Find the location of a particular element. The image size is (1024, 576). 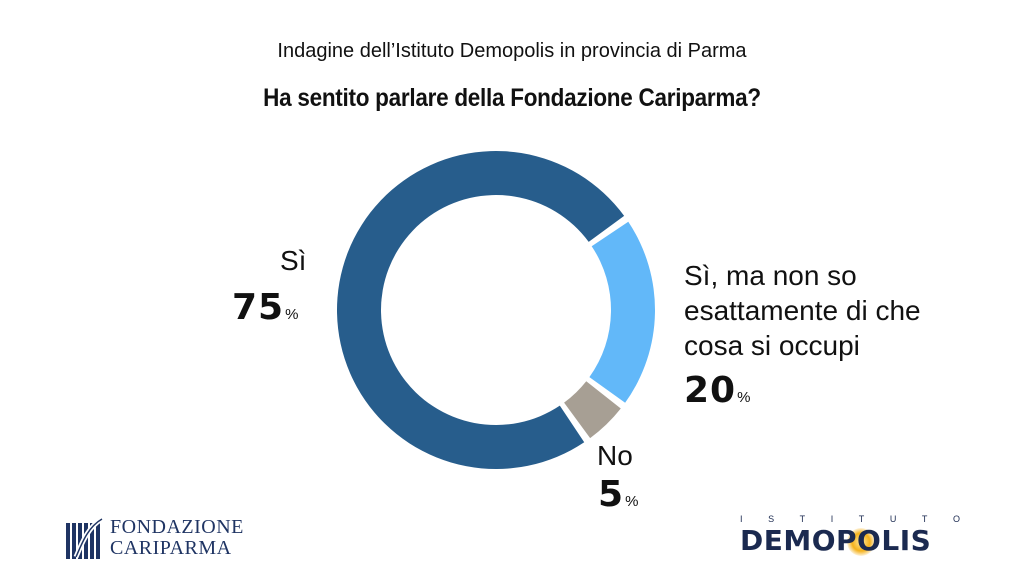

label-si-ma-line-2: esattamente di che is located at coordinates (802, 310).